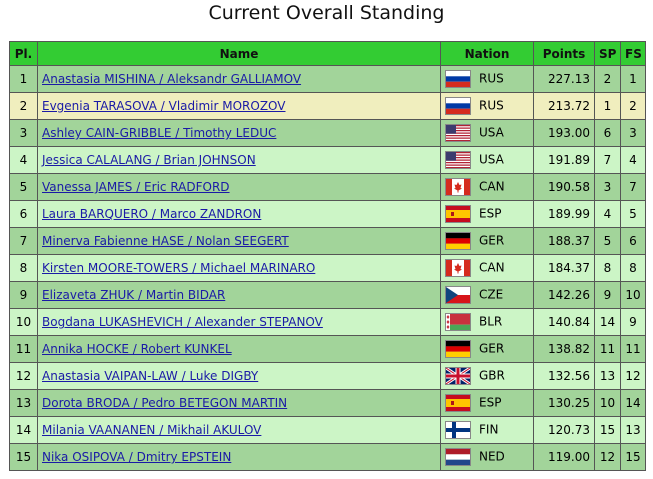  Describe the element at coordinates (633, 457) in the screenshot. I see `fs-cell: 15` at that location.